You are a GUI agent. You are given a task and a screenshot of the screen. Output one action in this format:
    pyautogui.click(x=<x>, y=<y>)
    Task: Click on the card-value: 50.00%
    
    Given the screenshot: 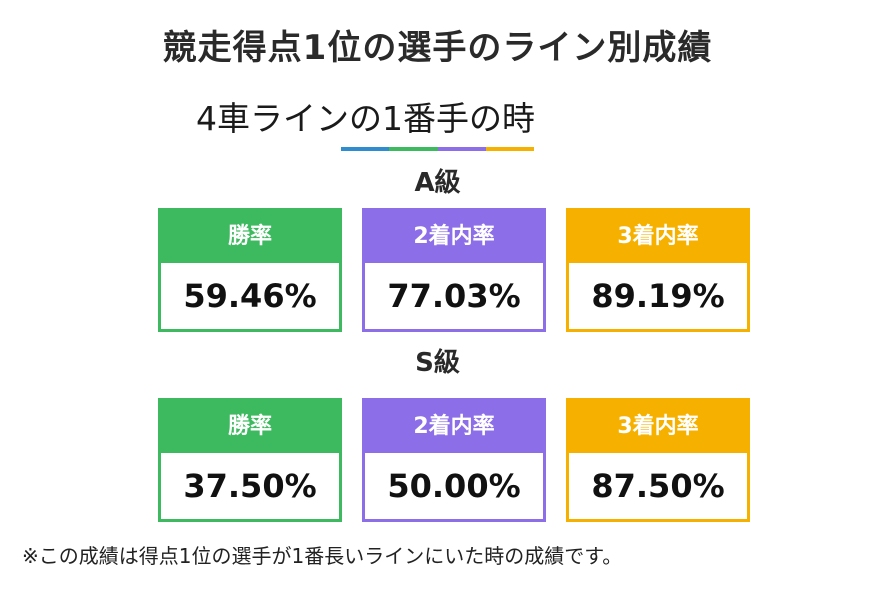 What is the action you would take?
    pyautogui.click(x=454, y=486)
    